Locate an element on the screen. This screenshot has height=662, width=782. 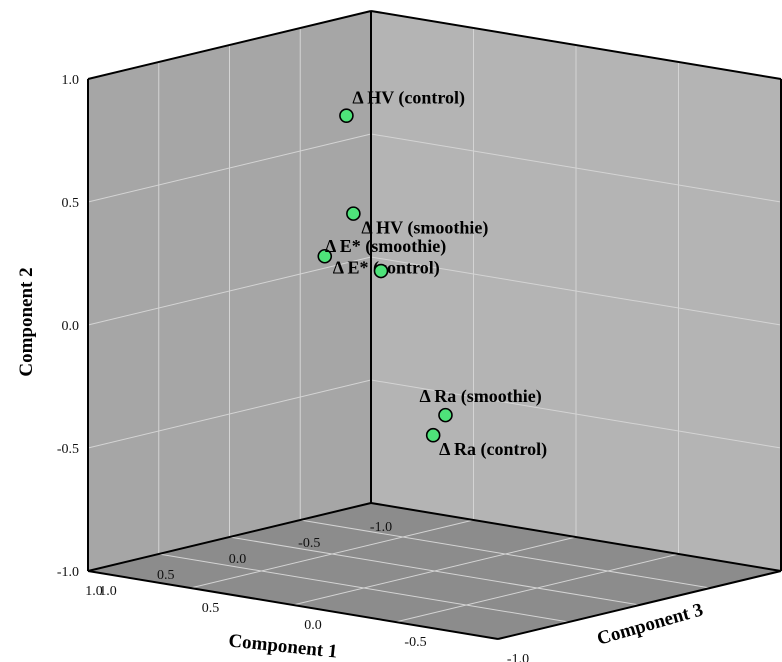
z-tick-label: -1.0 is located at coordinates (518, 657).